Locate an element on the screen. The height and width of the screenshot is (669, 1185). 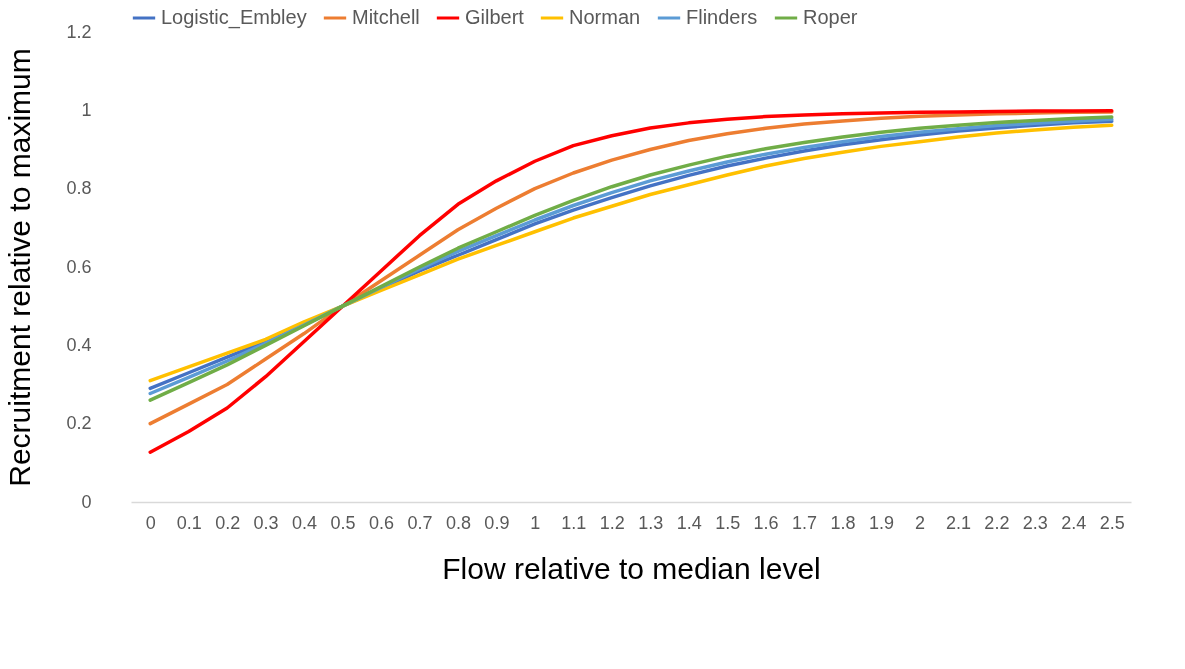
x-tick-label: 2.3 is located at coordinates (1035, 522).